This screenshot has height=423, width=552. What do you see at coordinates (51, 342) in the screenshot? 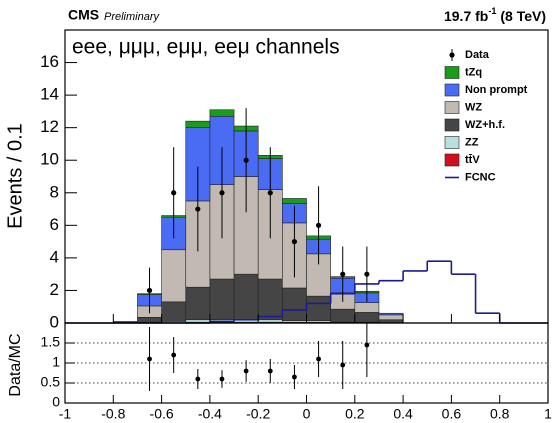
I see `y-tick-label: 1.5` at bounding box center [51, 342].